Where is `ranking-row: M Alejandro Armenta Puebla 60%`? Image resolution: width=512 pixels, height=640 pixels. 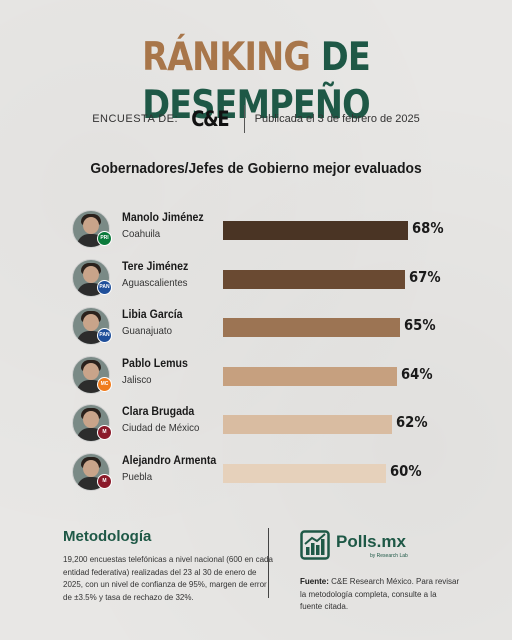
ranking-row: M Alejandro Armenta Puebla 60% is located at coordinates (256, 474).